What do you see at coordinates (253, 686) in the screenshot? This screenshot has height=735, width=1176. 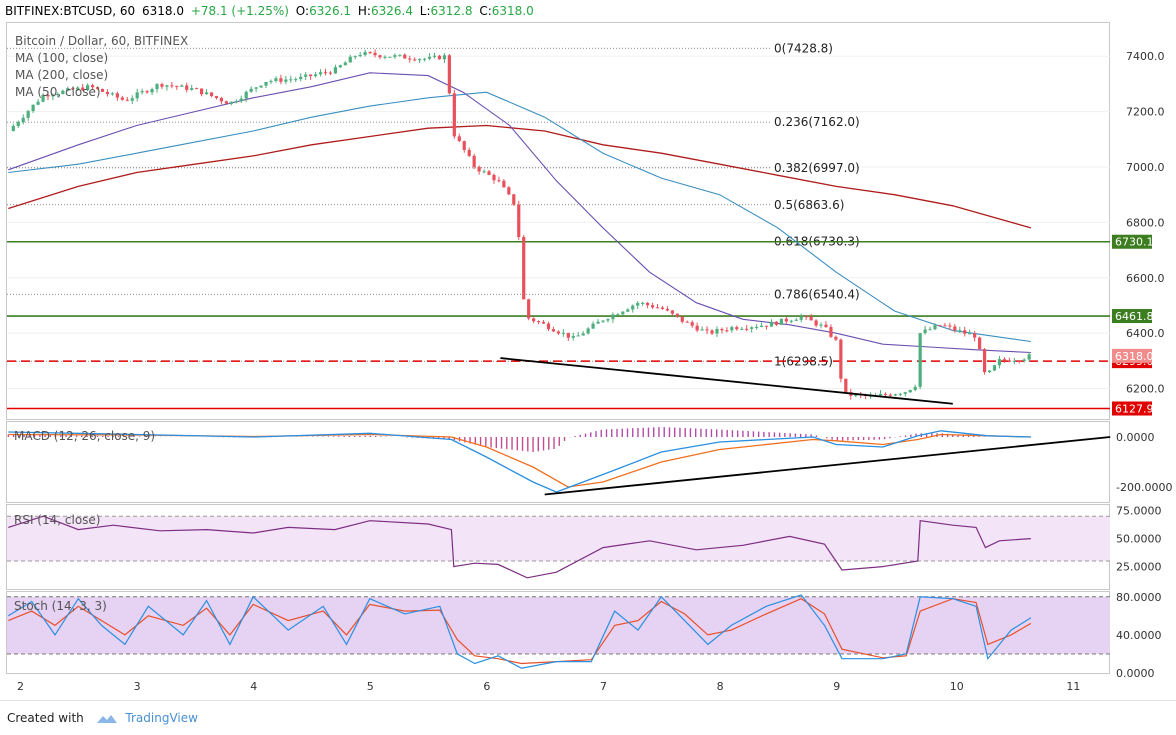 I see `x-tick-label: 4` at bounding box center [253, 686].